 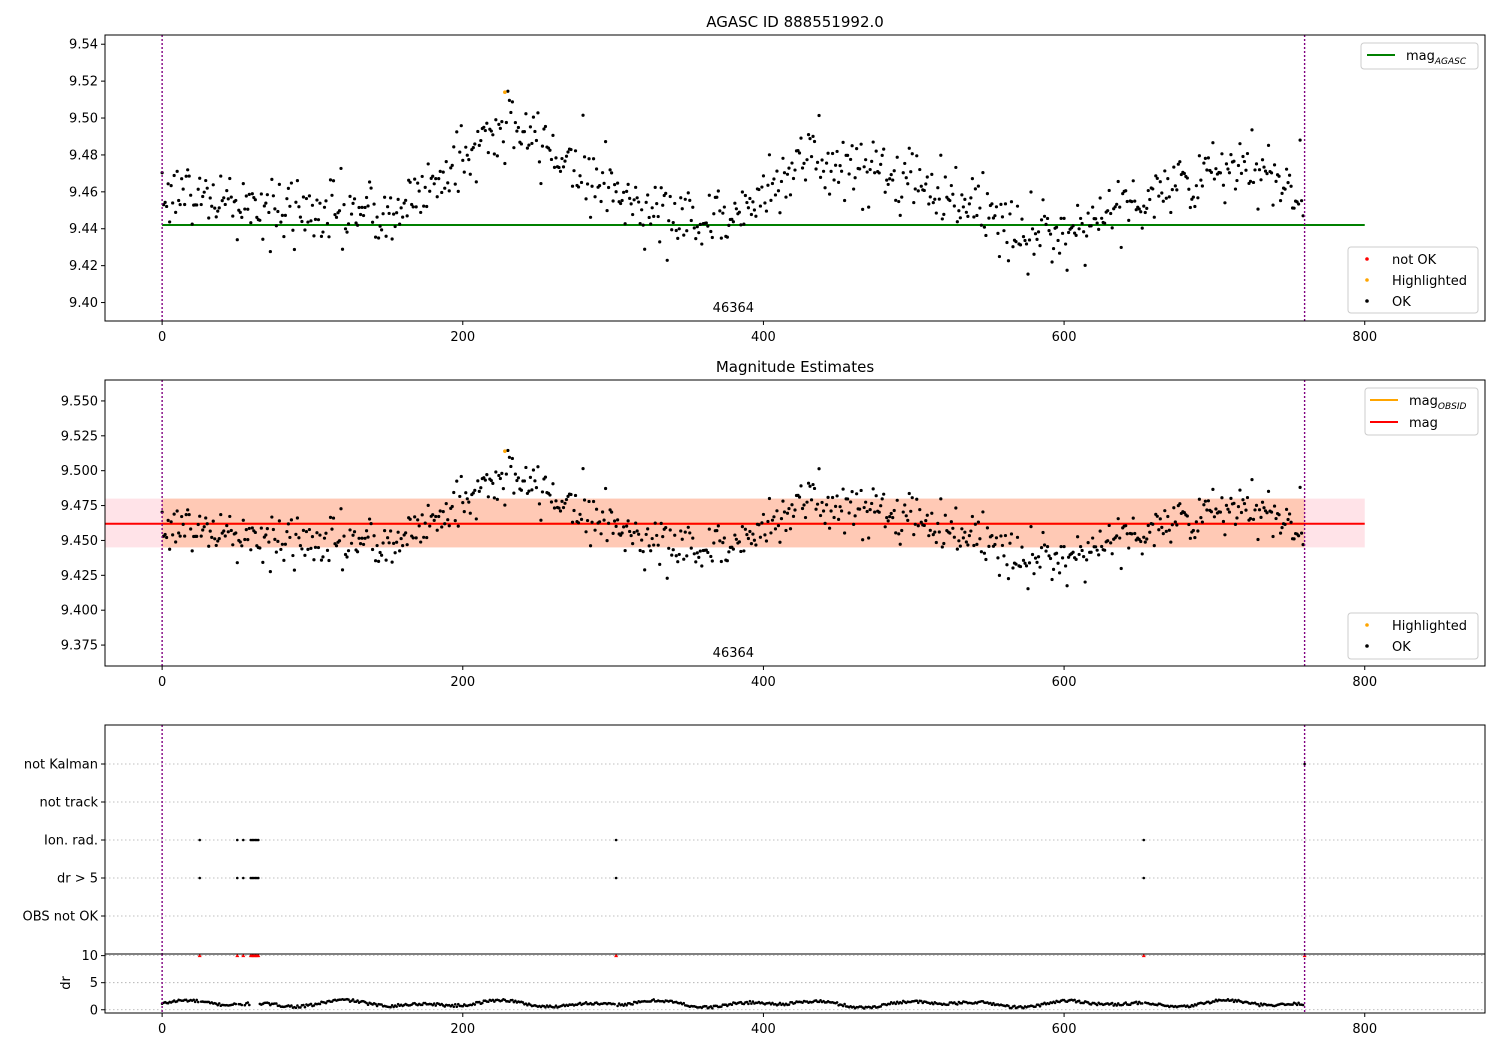 I want to click on legend-frame, so click(x=1419, y=56).